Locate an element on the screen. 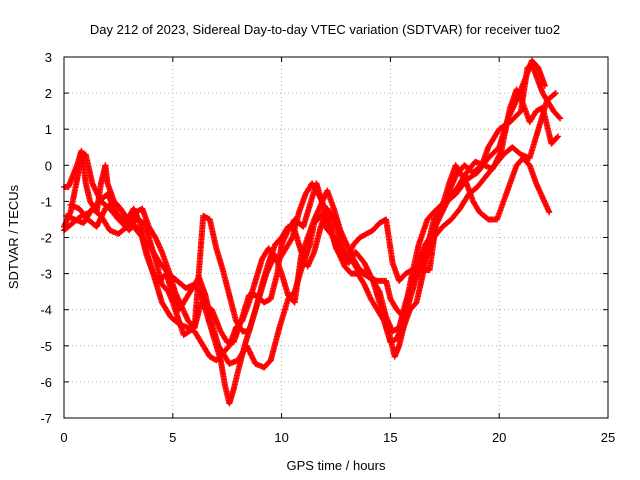 This screenshot has height=480, width=640. y-tick-label: -1 is located at coordinates (46, 201).